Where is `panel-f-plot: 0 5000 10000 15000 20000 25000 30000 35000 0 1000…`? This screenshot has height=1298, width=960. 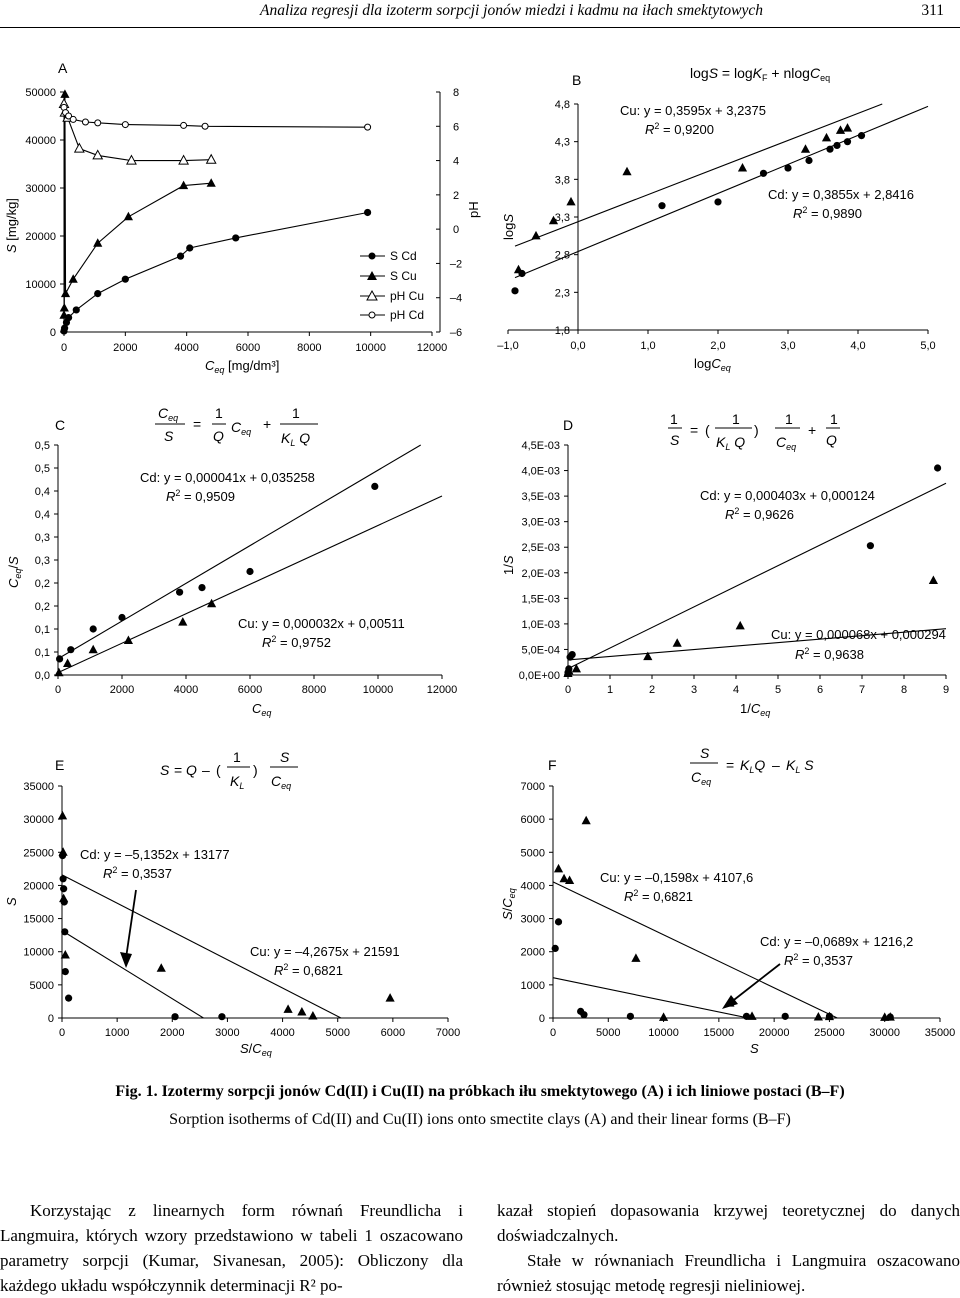
panel-f-plot: 0 5000 10000 15000 20000 25000 30000 35000 0 1000… is located at coordinates (738, 910).